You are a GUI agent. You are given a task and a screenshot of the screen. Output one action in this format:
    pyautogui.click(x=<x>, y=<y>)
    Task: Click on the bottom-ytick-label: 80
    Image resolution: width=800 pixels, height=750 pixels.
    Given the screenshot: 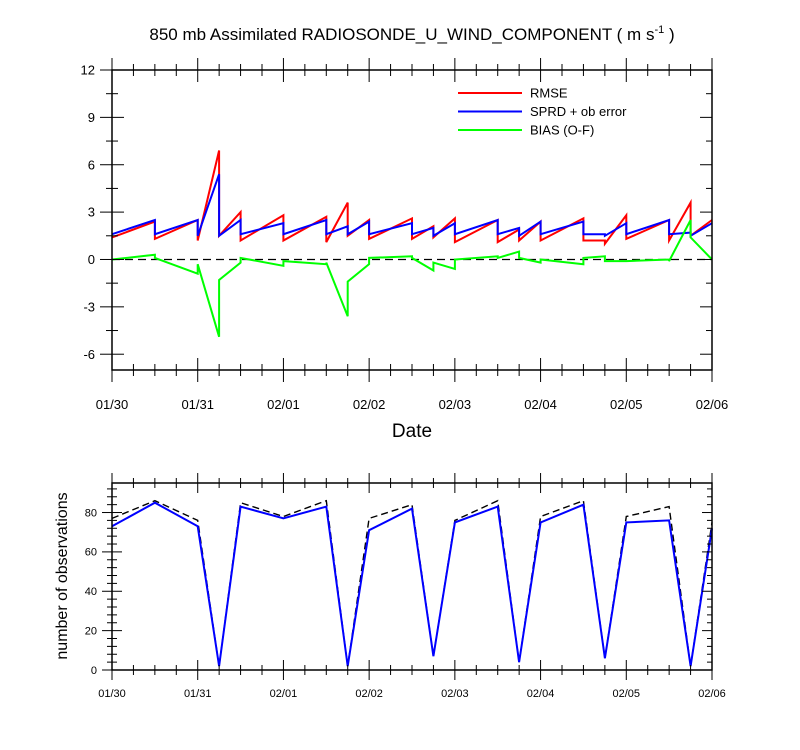 What is the action you would take?
    pyautogui.click(x=91, y=513)
    